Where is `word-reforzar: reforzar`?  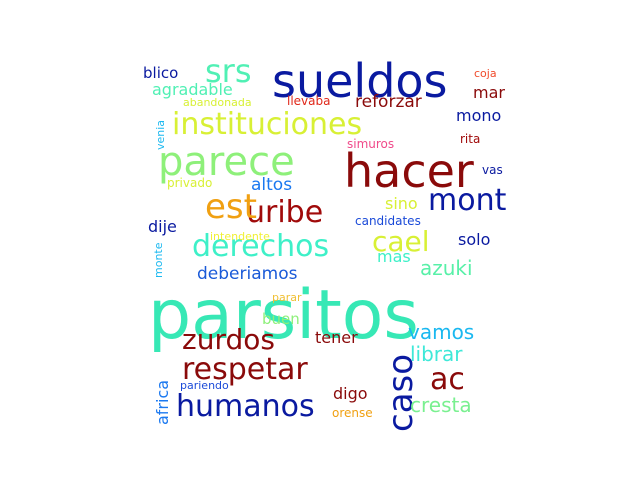
word-reforzar: reforzar is located at coordinates (388, 102).